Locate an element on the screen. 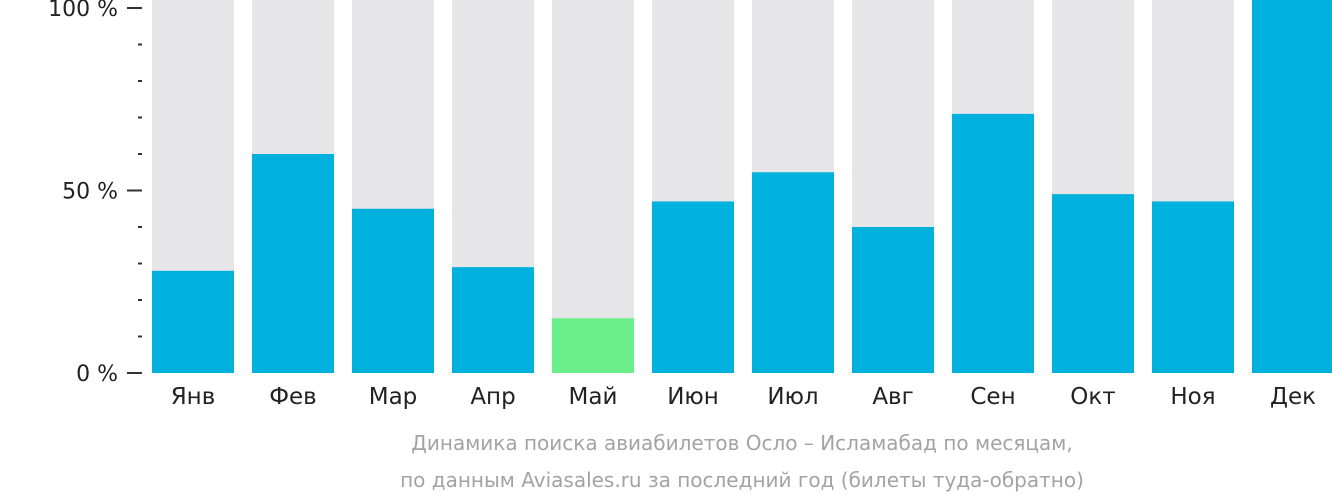 This screenshot has height=502, width=1332. x-tick-label: Мар is located at coordinates (393, 397).